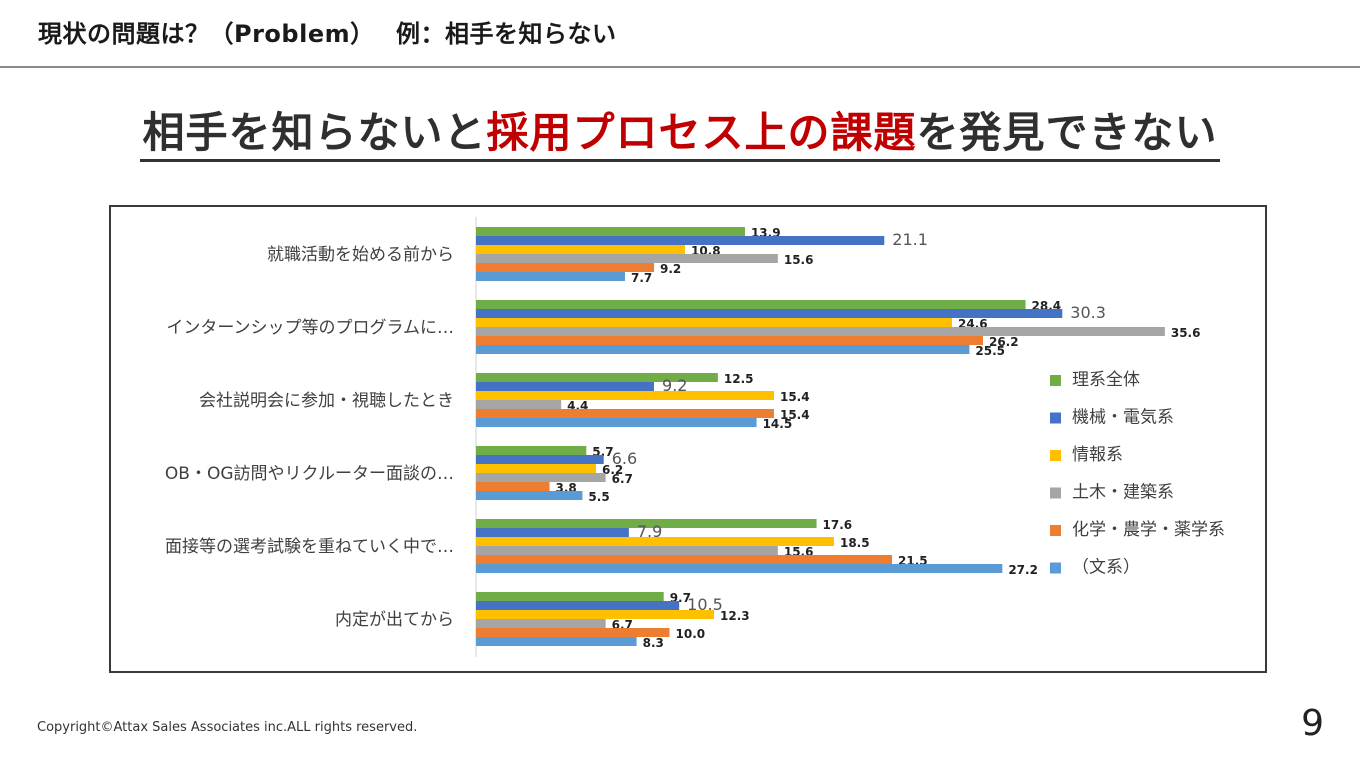 The height and width of the screenshot is (766, 1360). I want to click on category-label: 就職活動を始める前から, so click(360, 255).